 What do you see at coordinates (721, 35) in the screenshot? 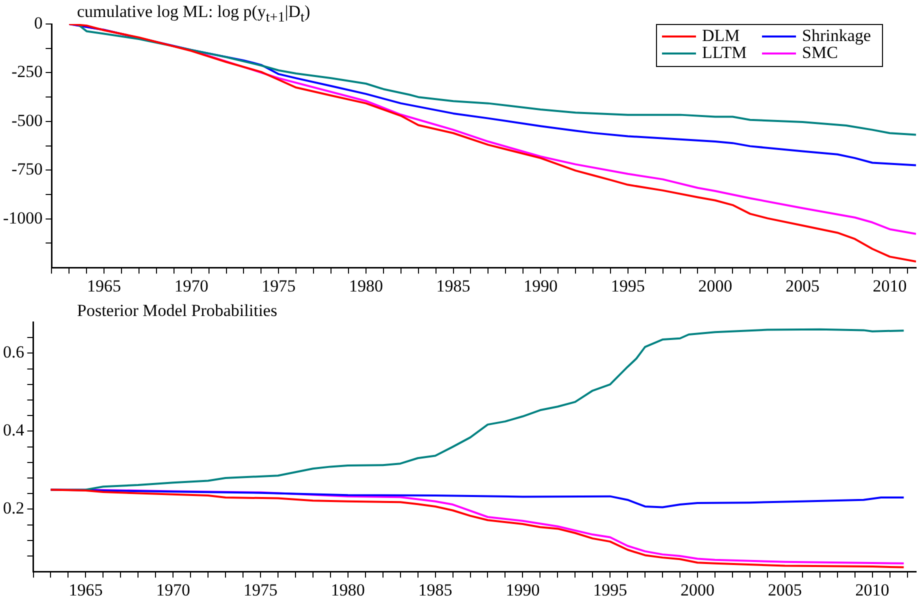
I see `legend-label: DLM` at bounding box center [721, 35].